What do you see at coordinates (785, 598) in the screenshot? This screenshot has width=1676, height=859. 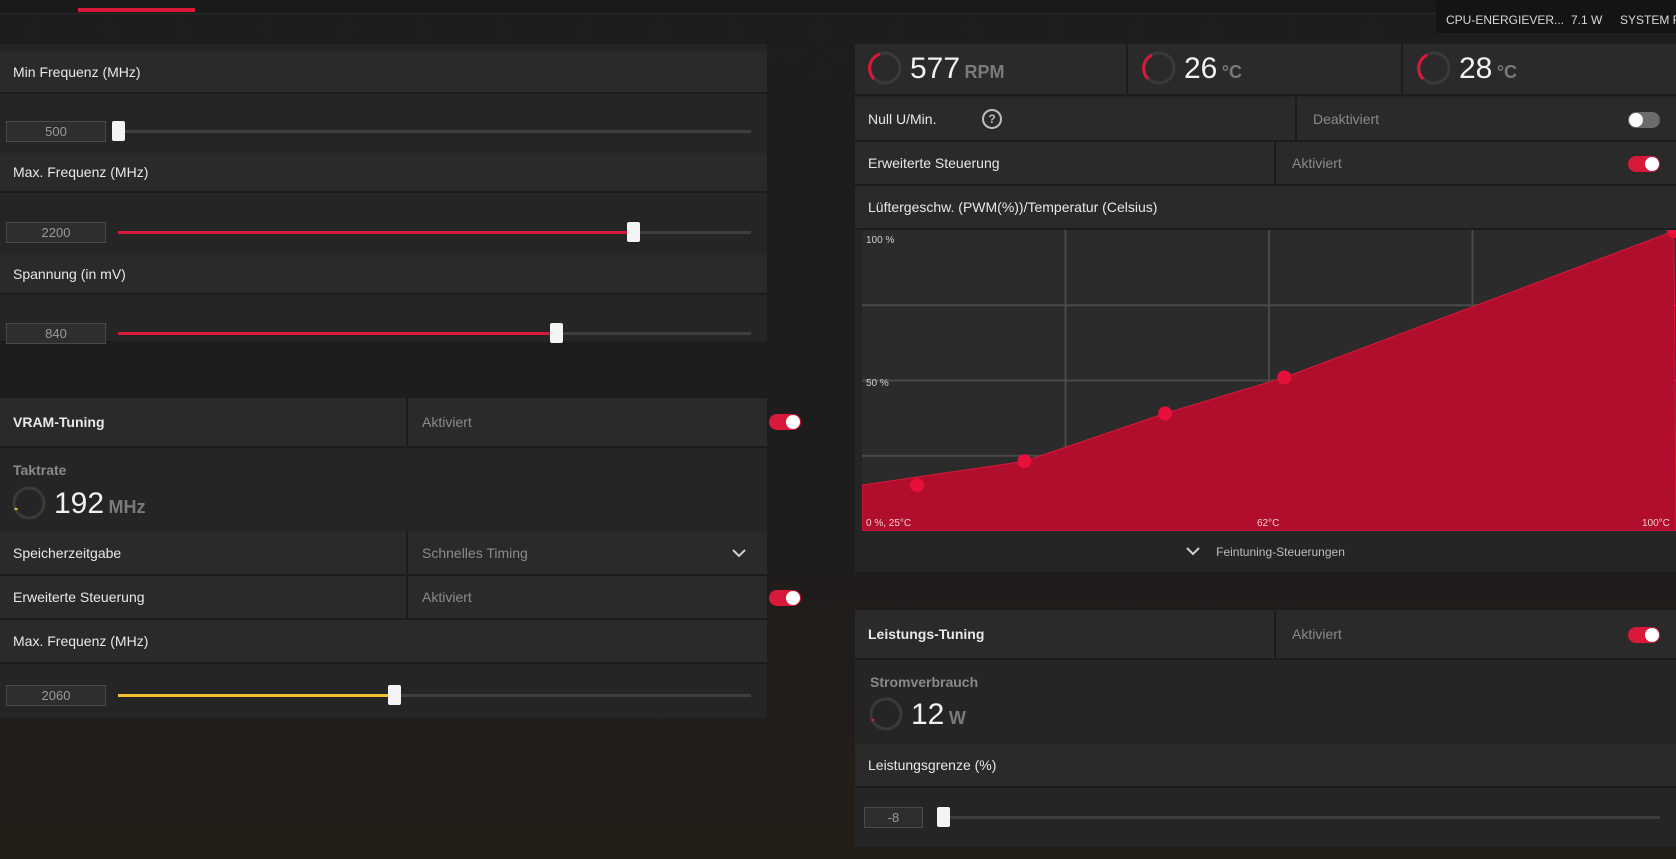 I see `vram-advanced-control-toggle` at bounding box center [785, 598].